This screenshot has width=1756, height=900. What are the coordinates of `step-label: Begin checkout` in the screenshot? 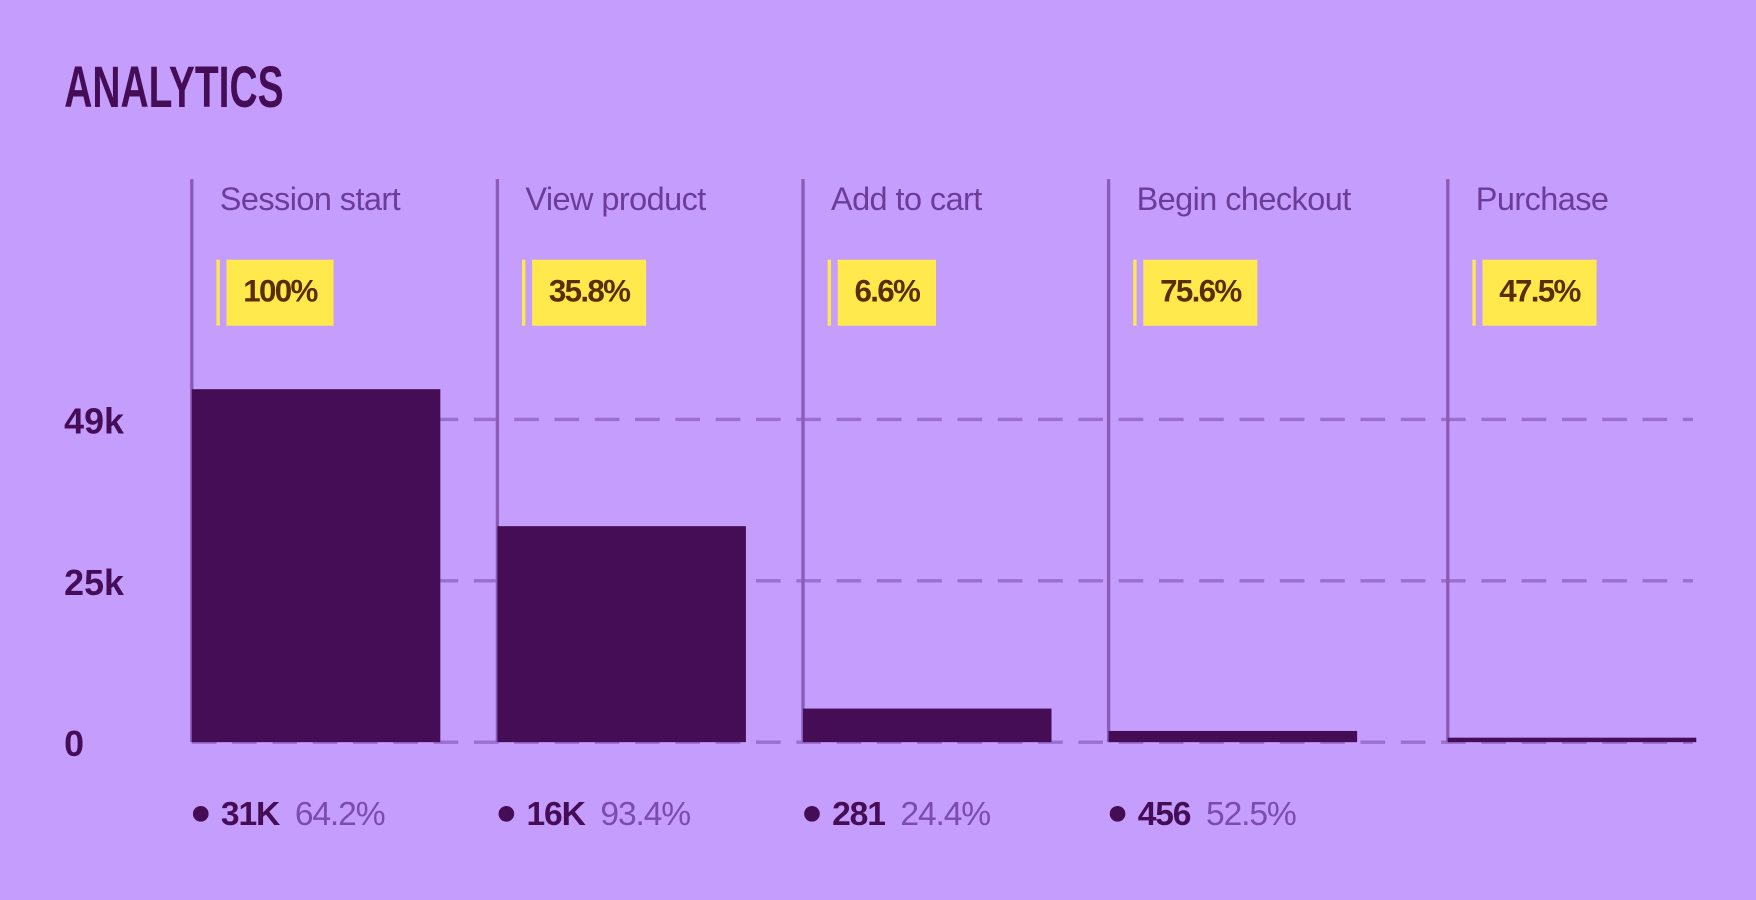 It's located at (1244, 199).